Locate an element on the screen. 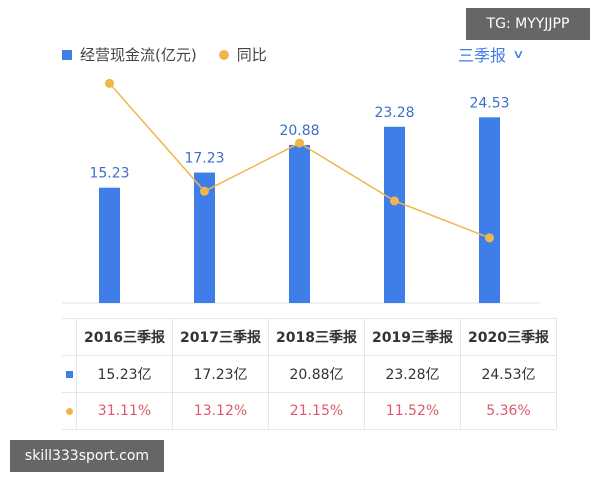 The width and height of the screenshot is (600, 480). table-pct-cell: 5.36% is located at coordinates (508, 411).